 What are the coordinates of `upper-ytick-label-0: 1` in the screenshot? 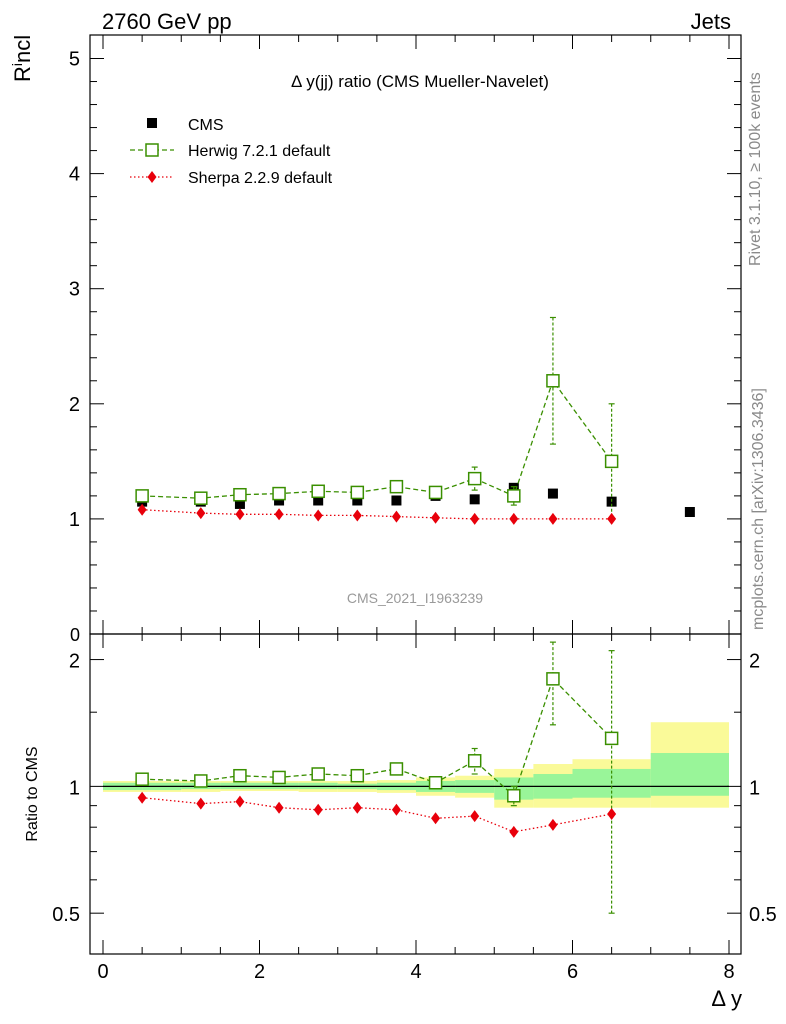 It's located at (74, 520).